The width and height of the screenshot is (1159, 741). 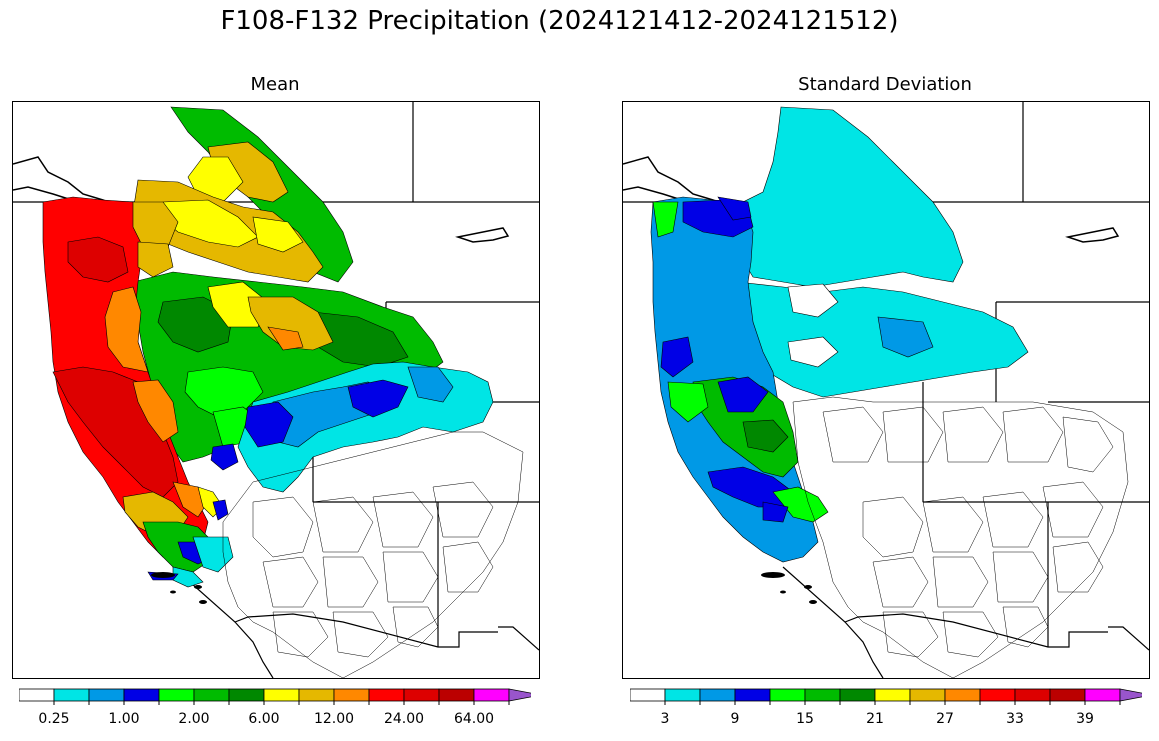 What do you see at coordinates (885, 84) in the screenshot?
I see `std-panel-title: Standard Deviation` at bounding box center [885, 84].